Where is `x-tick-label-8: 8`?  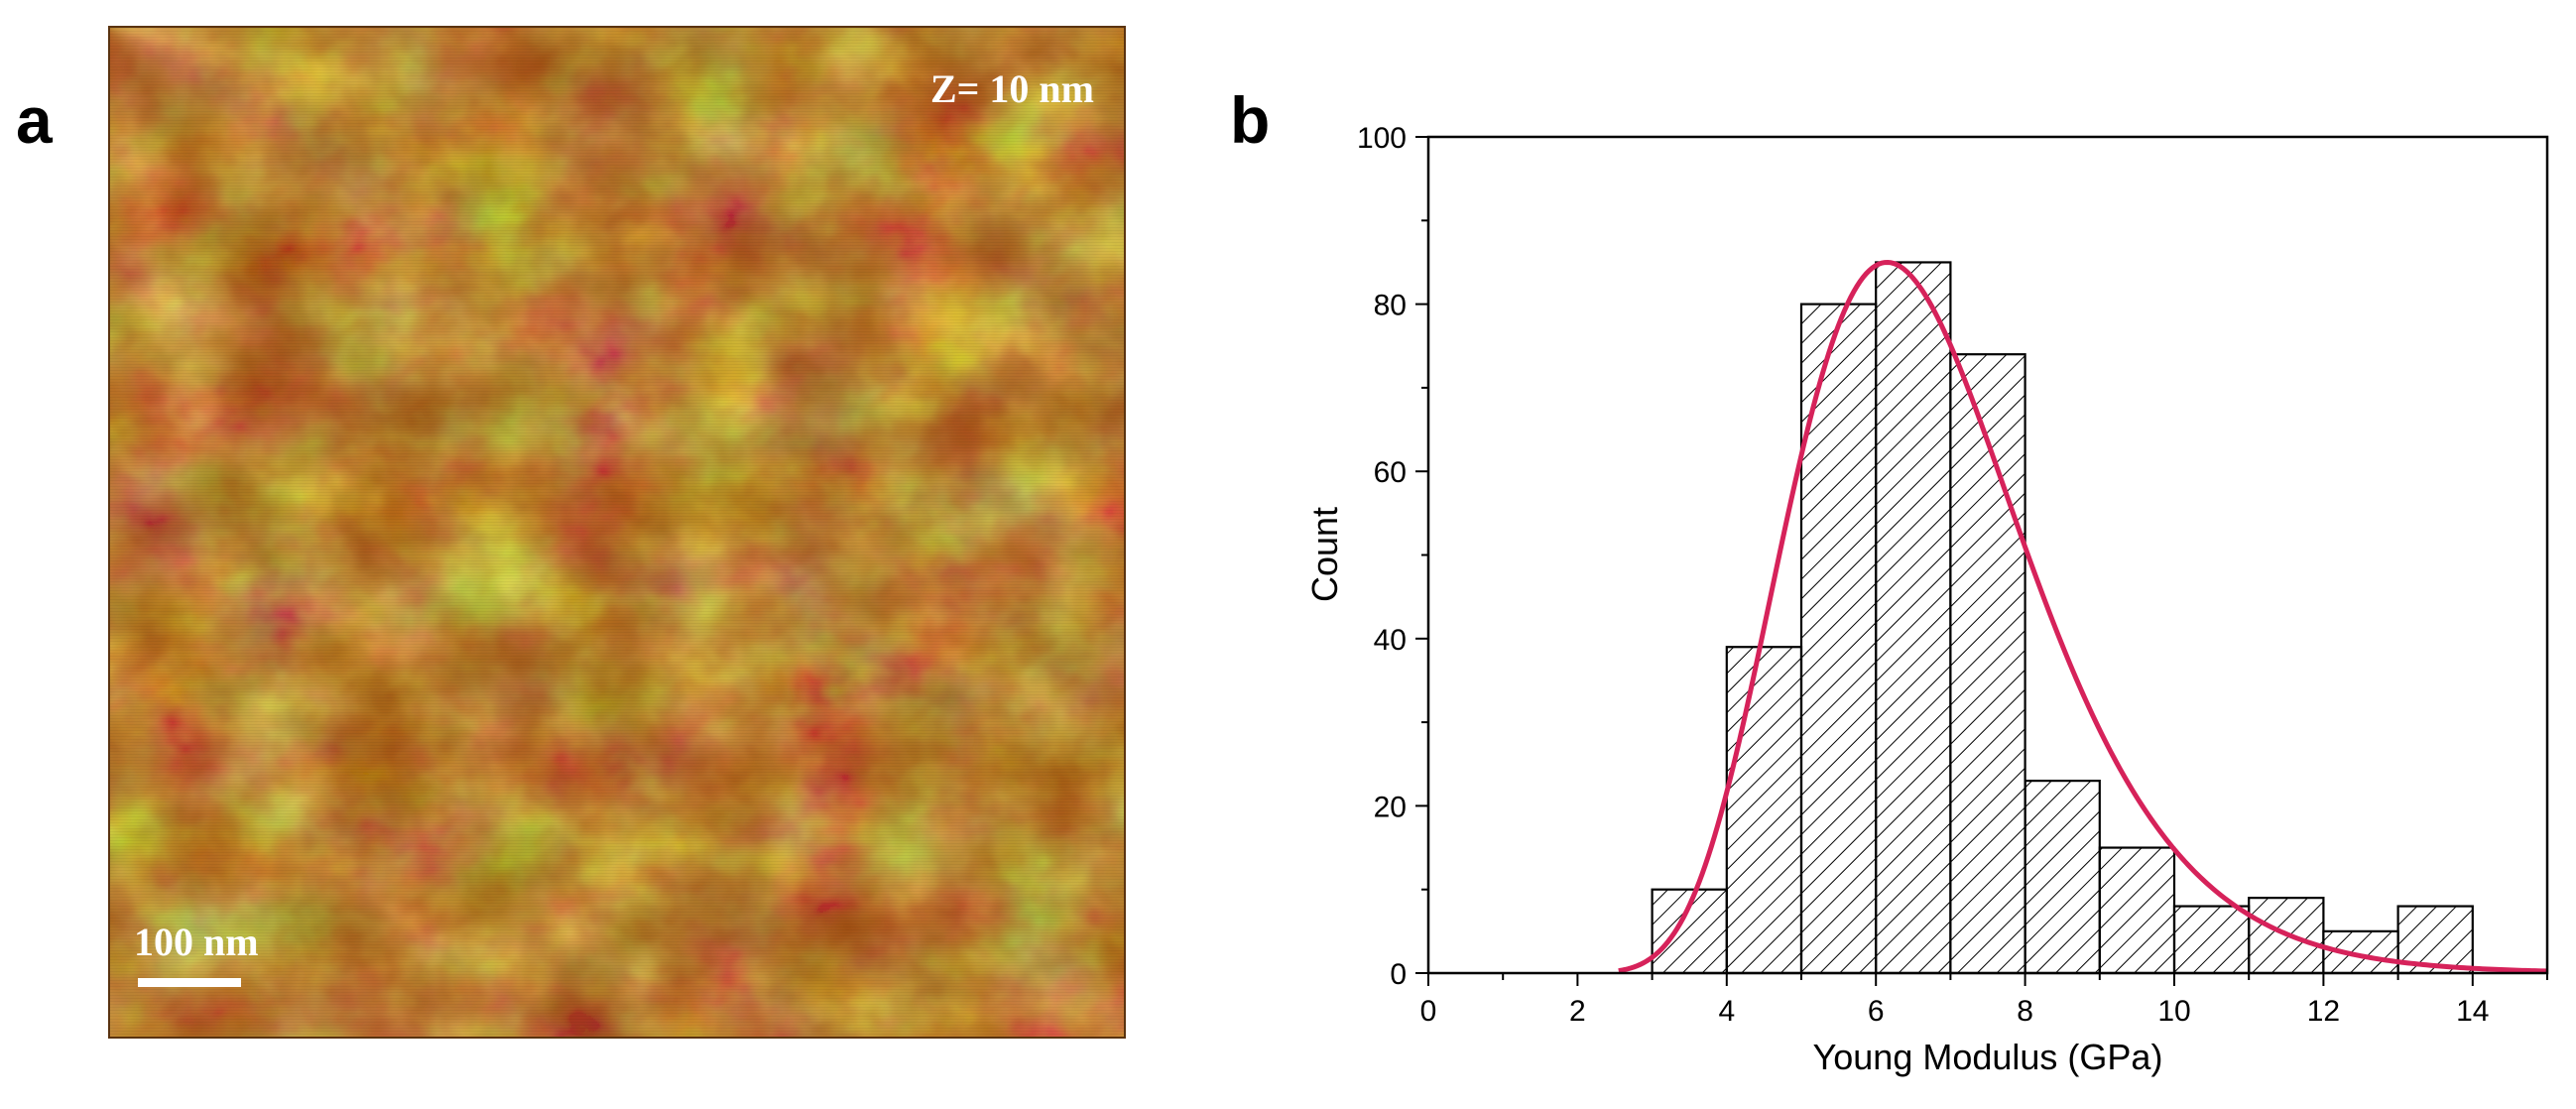
x-tick-label-8: 8 is located at coordinates (2025, 1011).